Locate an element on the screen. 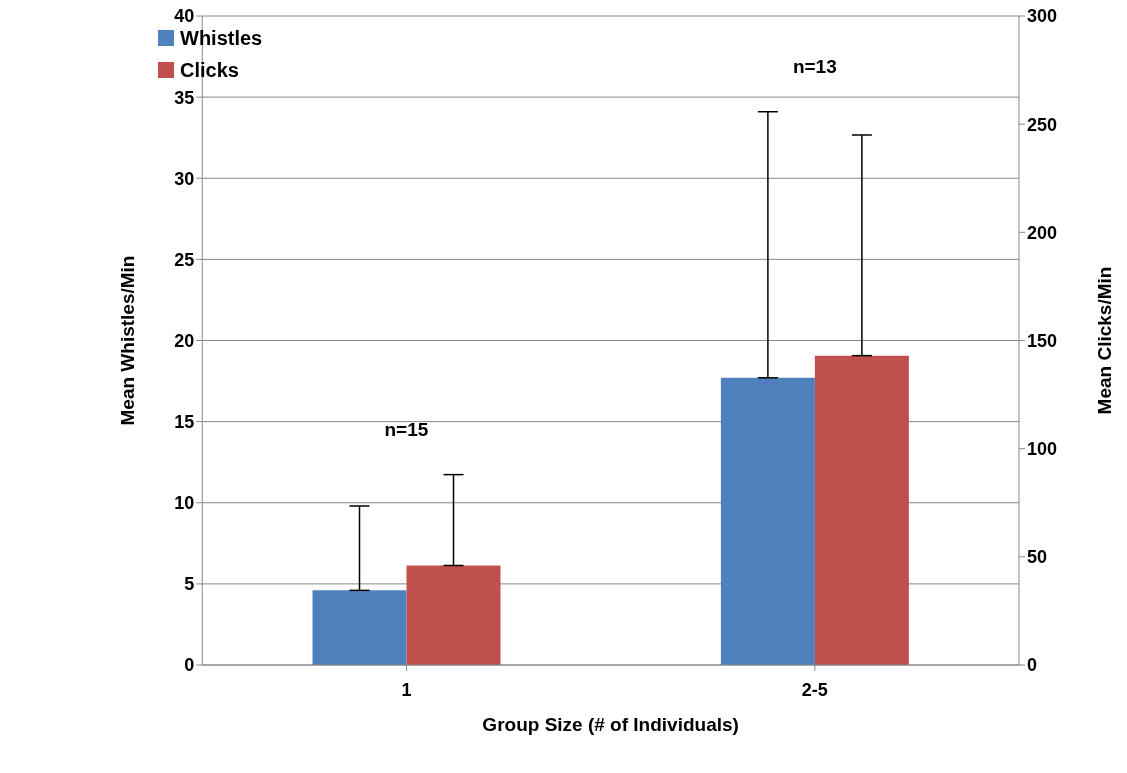  y-tick-label: 20 is located at coordinates (184, 340).